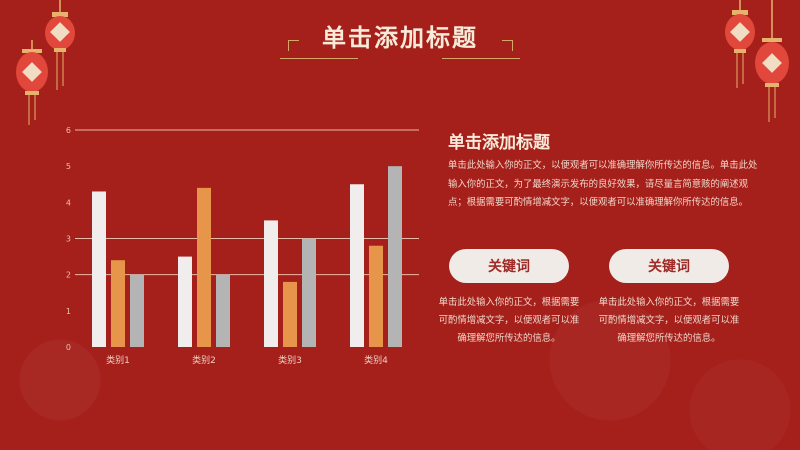  I want to click on keyword-pill-2: 关键词, so click(669, 266).